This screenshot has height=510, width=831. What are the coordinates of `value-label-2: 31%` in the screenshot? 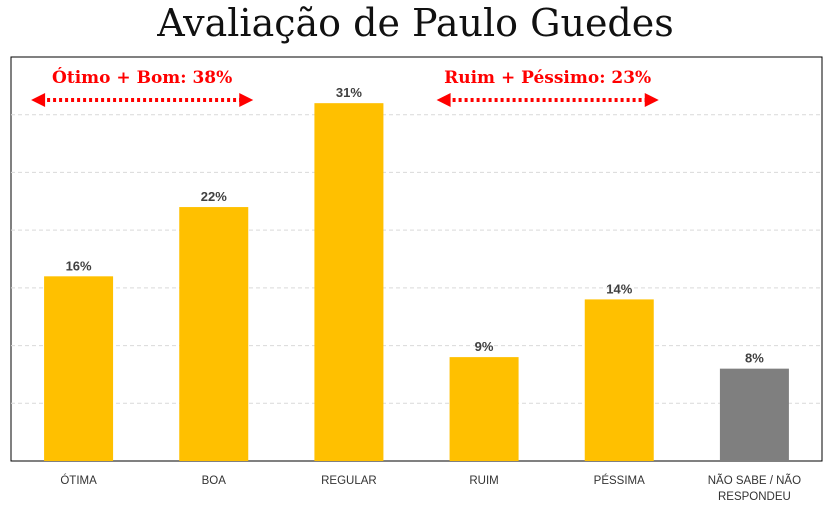 It's located at (349, 92).